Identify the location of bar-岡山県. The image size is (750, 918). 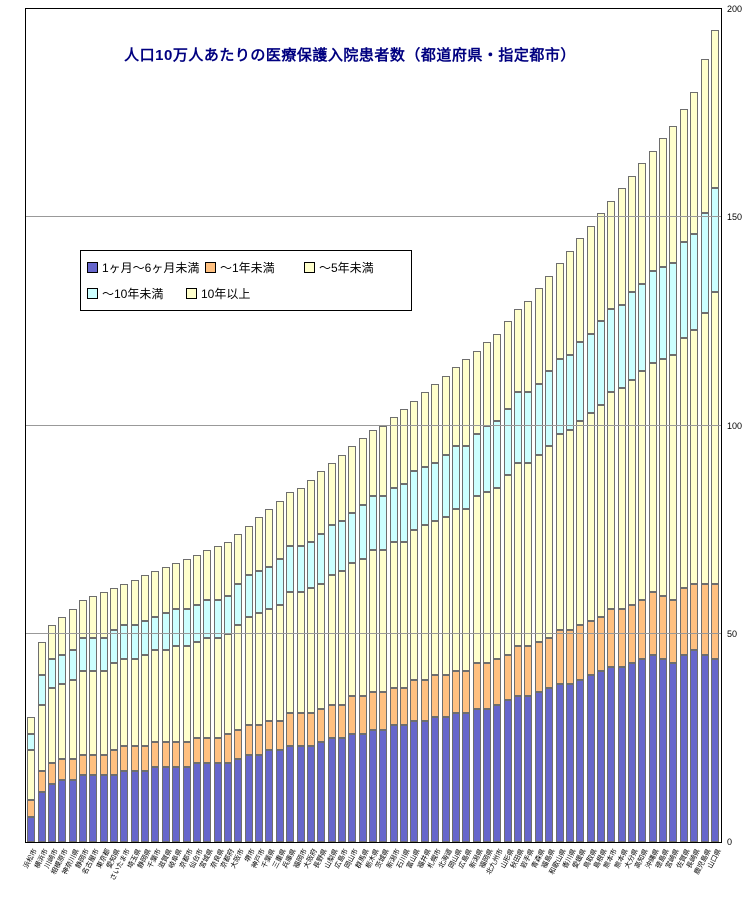
(455, 604).